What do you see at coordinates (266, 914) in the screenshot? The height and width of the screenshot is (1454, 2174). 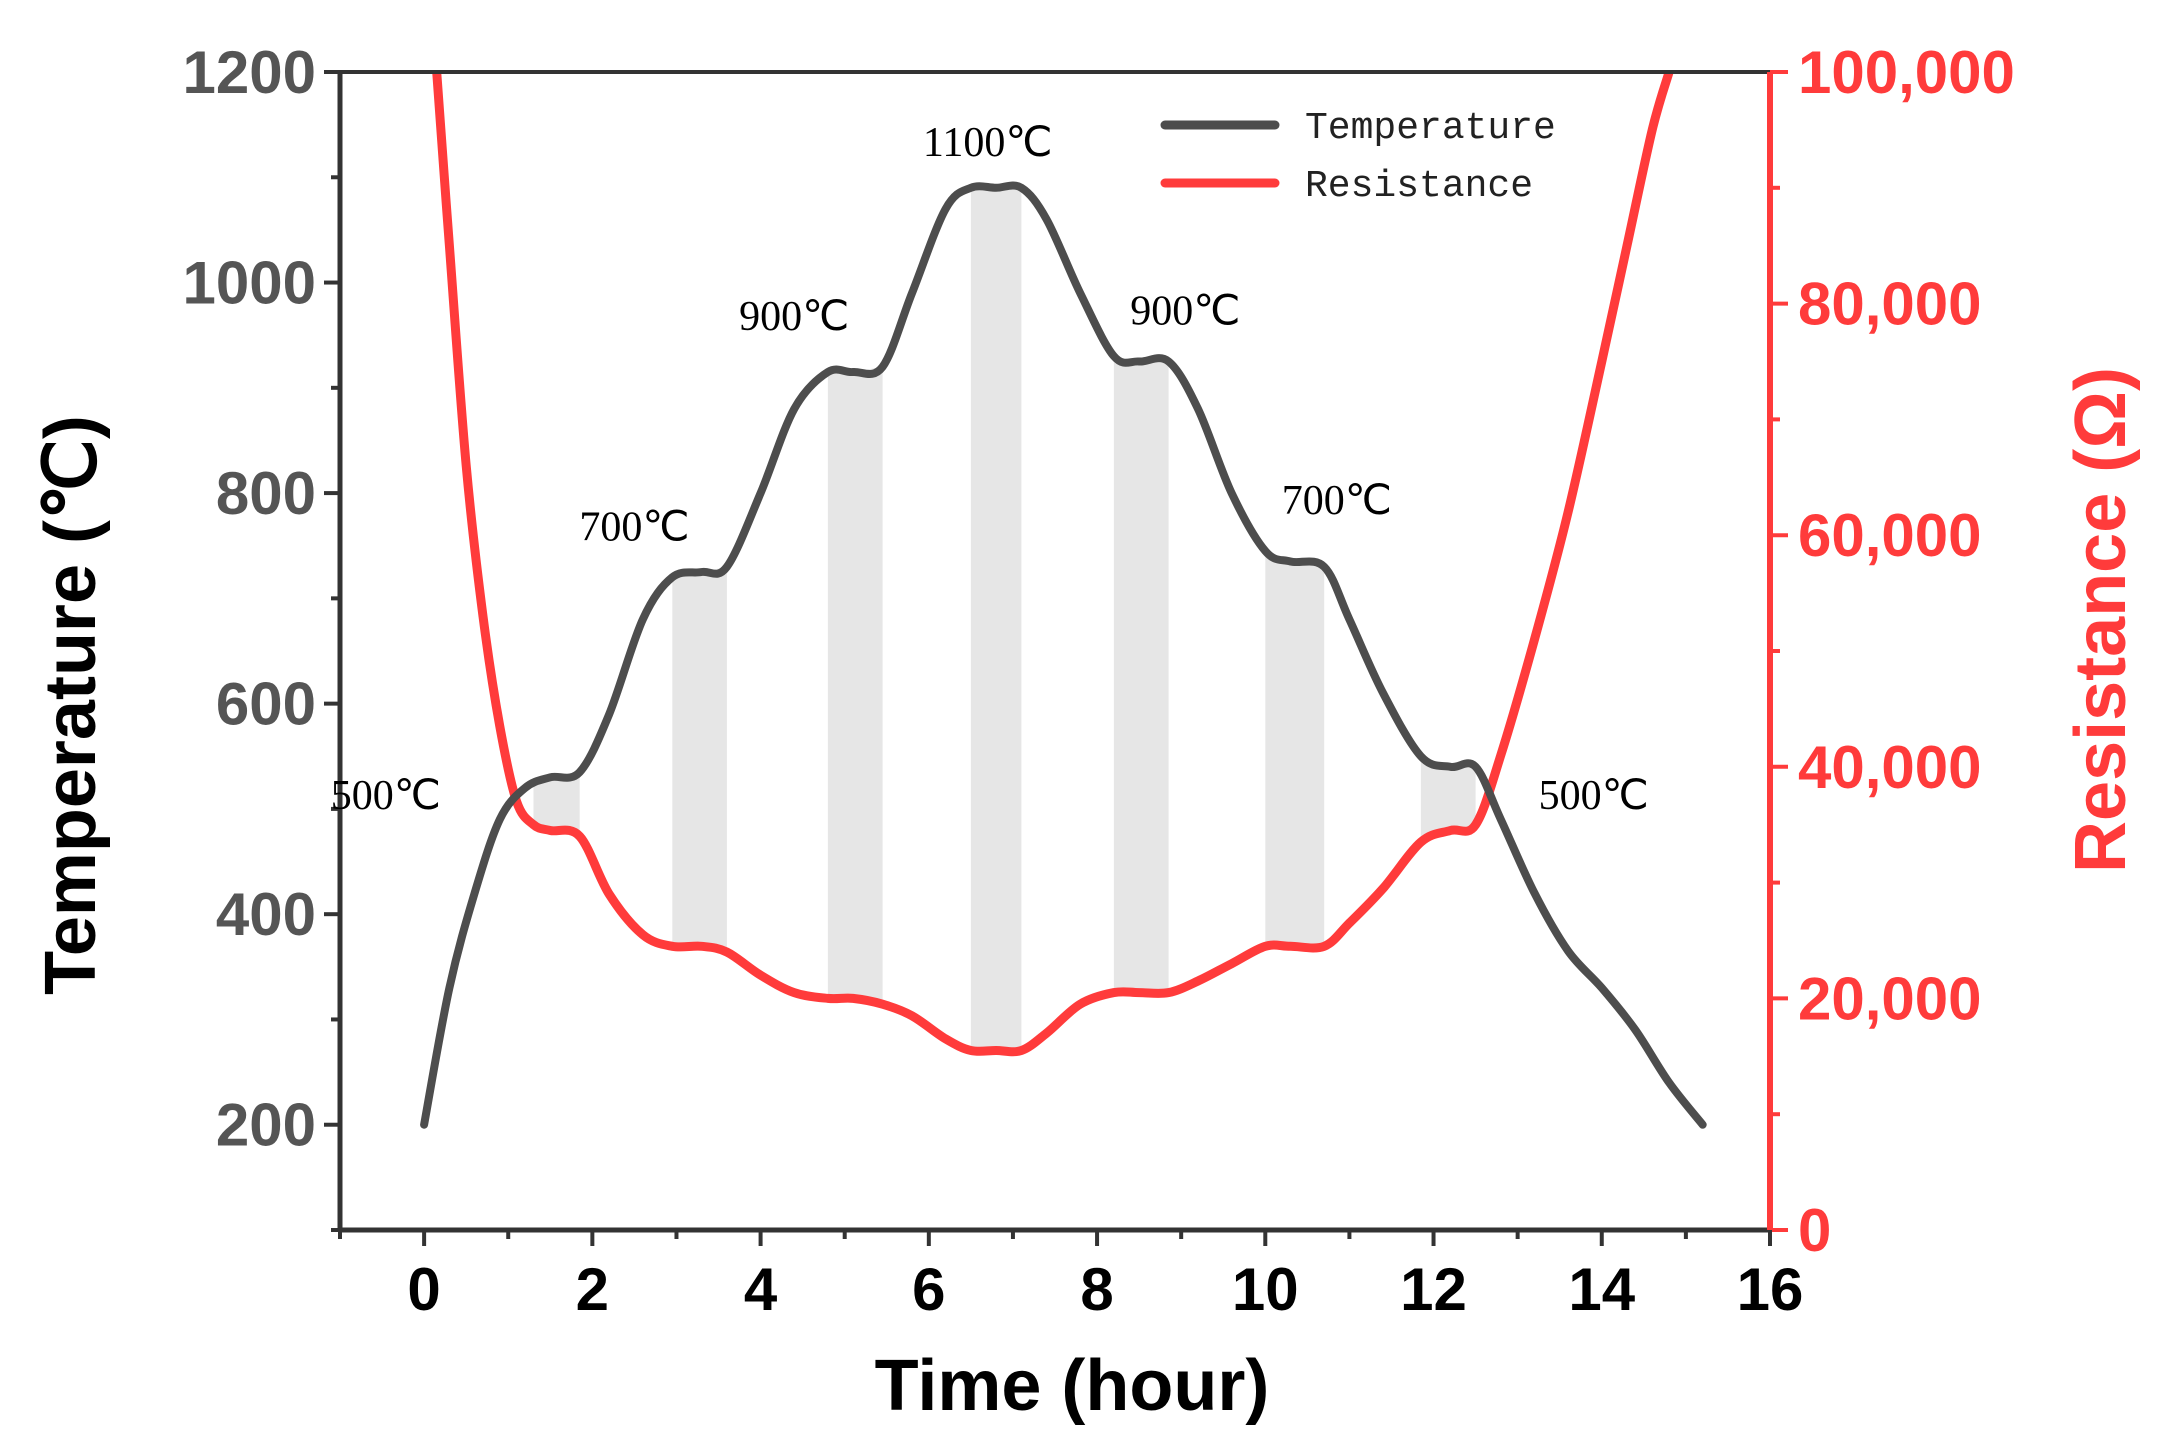 I see `left-tick-label: 400` at bounding box center [266, 914].